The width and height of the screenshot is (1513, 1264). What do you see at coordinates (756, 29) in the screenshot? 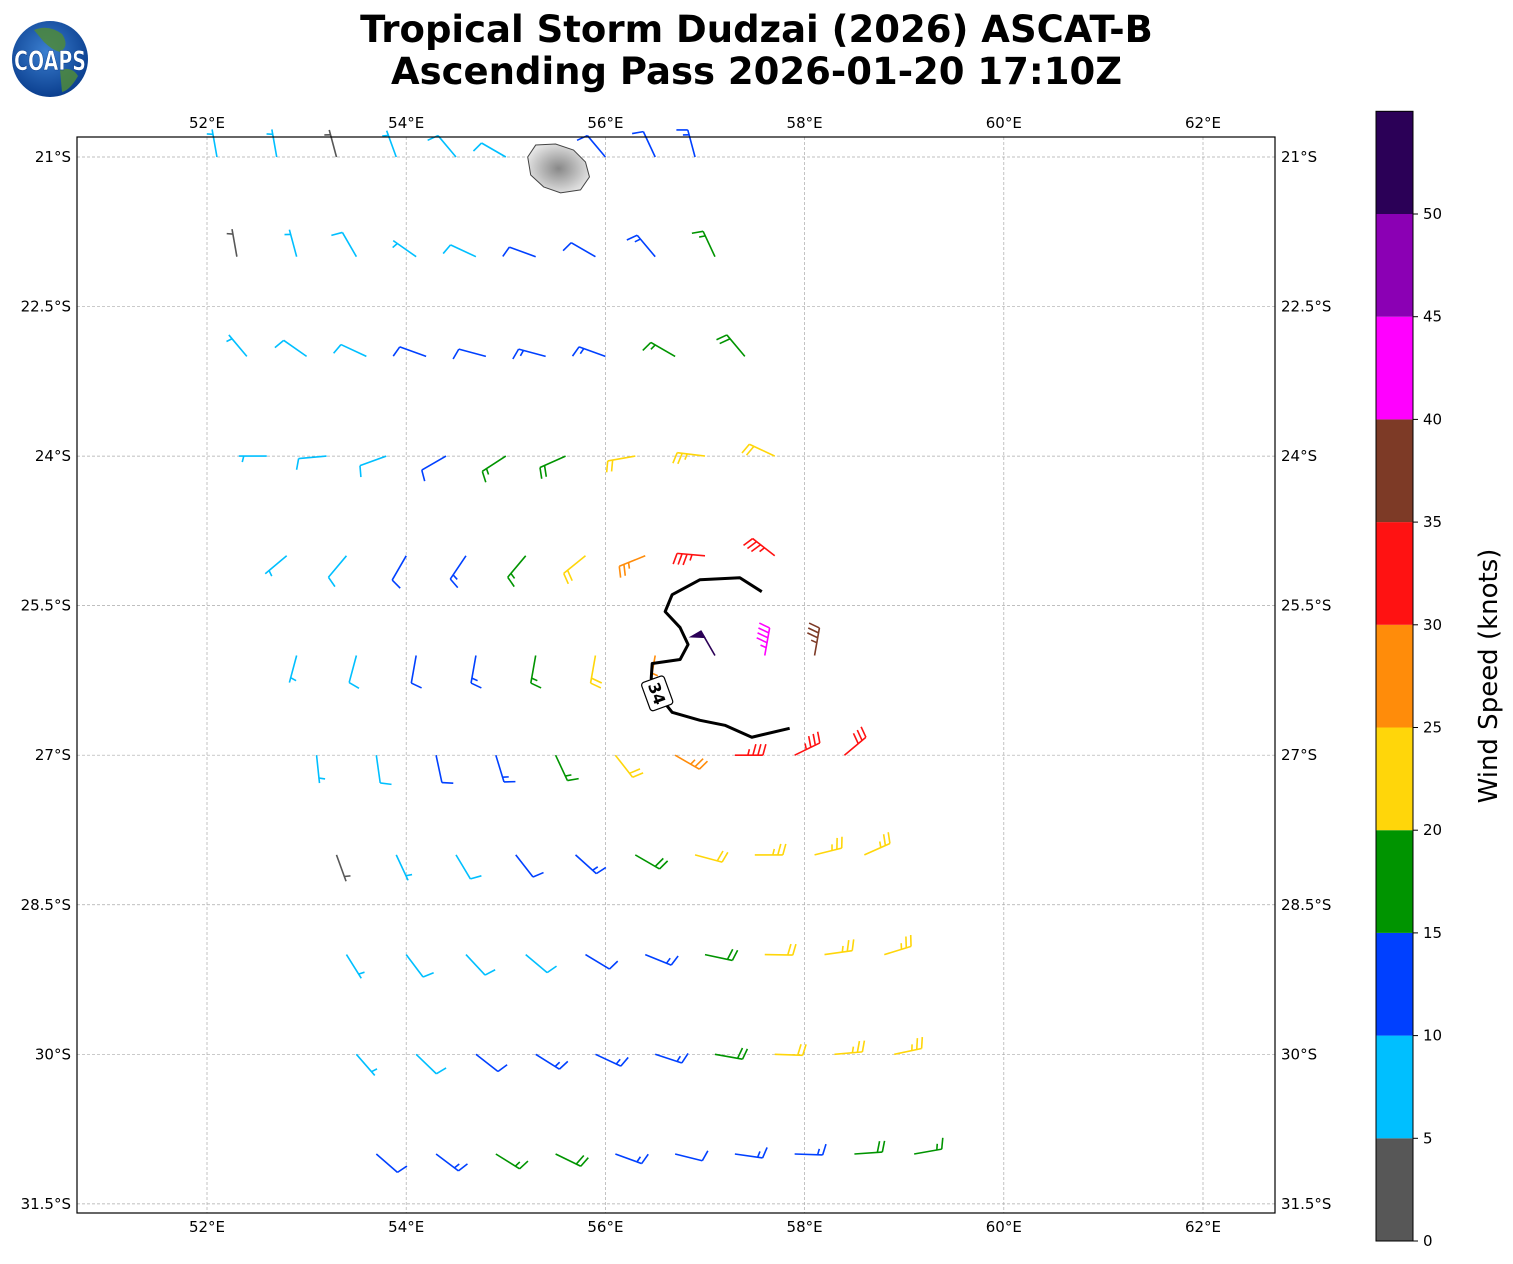
I see `chart-title-line1: Tropical Storm Dudzai (2026) ASCAT-B` at bounding box center [756, 29].